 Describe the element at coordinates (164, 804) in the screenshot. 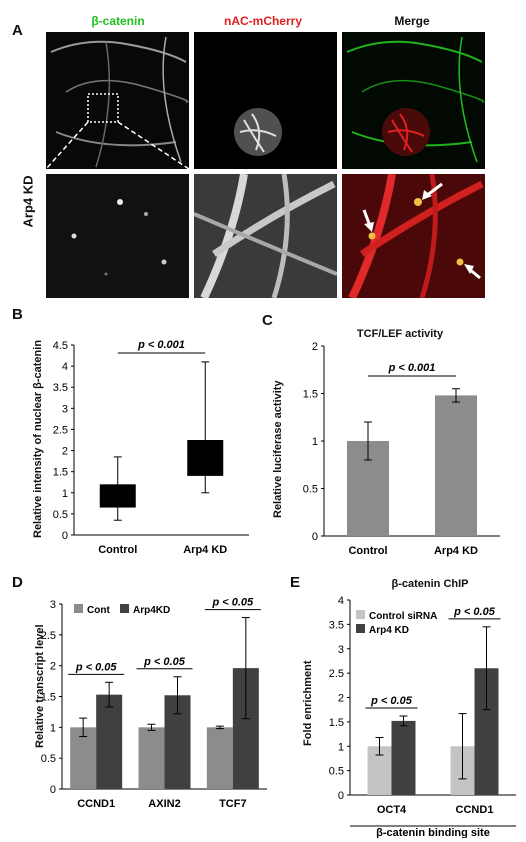

I see `chart-d-x-tick-label: AXIN2` at that location.